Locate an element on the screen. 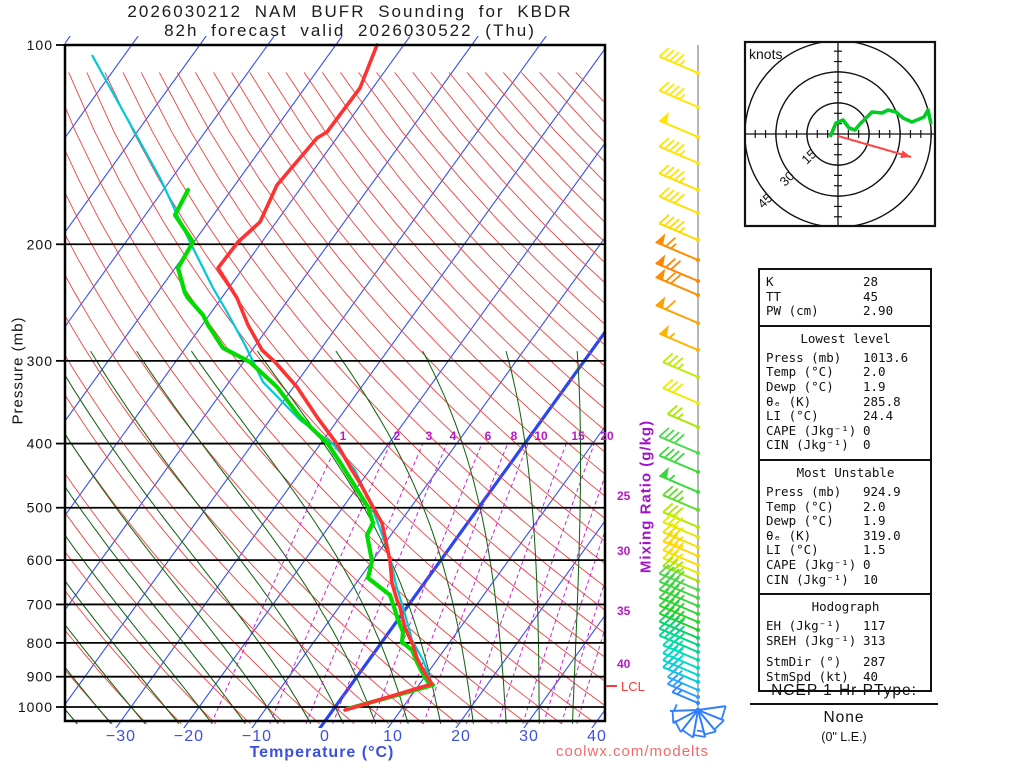  temperature-tick-labels: −30 −20 −10 0 10 20 30 40 is located at coordinates (356, 736).